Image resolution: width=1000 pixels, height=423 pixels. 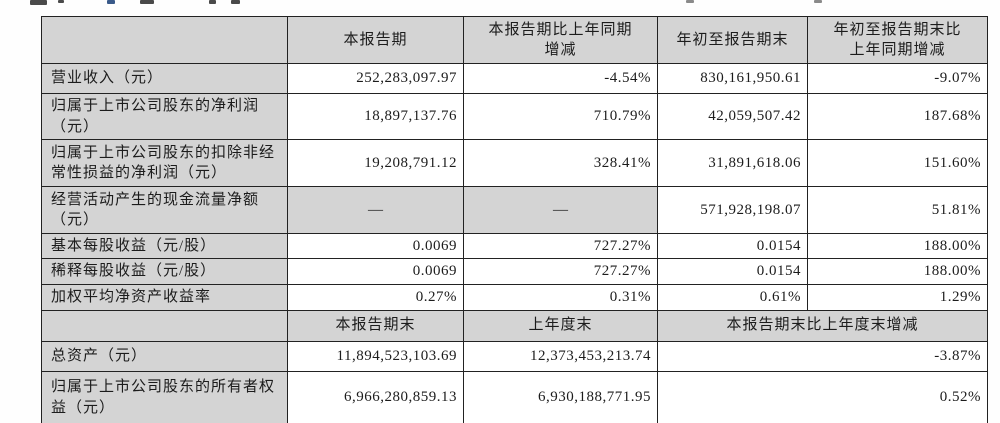 I want to click on row-label-diluted-eps: 稀释每股收益（元/股）, so click(x=164, y=271).